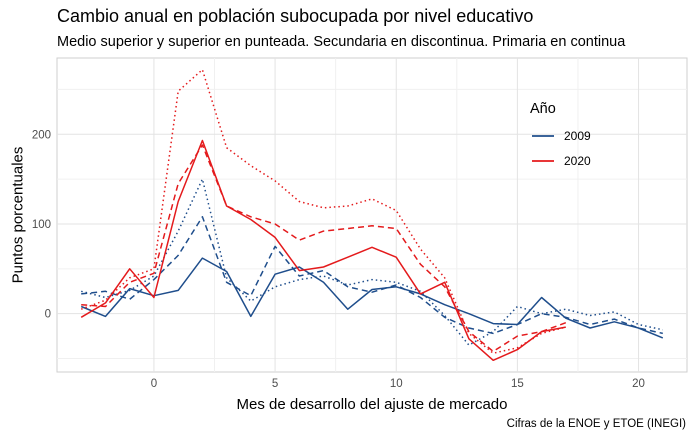 This screenshot has height=441, width=696. Describe the element at coordinates (560, 134) in the screenshot. I see `legend: Año 2009 2020` at that location.